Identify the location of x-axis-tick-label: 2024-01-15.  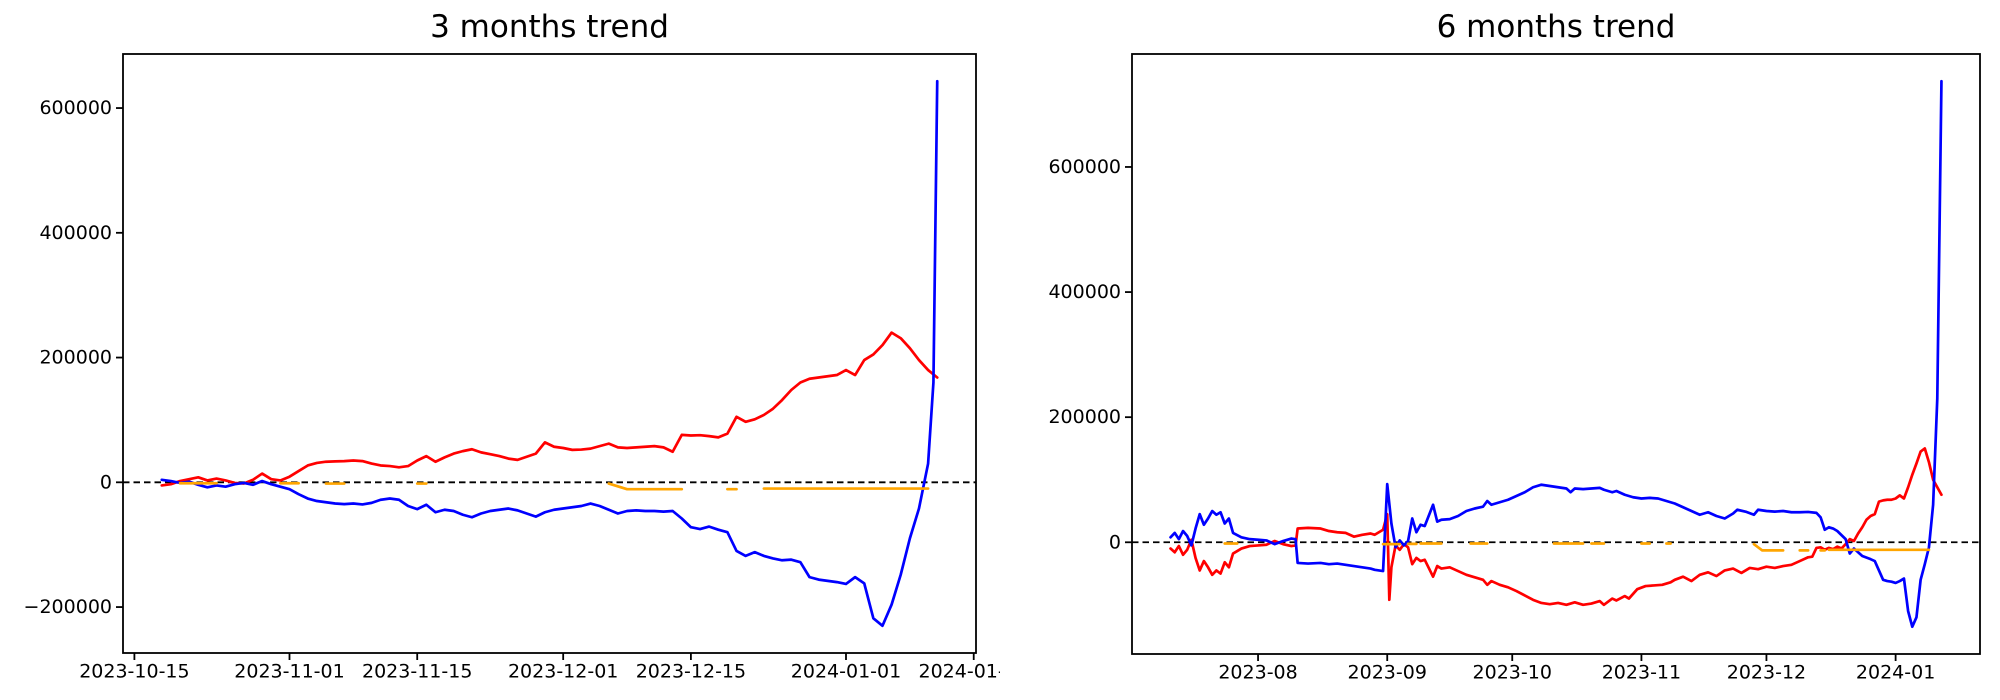
(959, 672).